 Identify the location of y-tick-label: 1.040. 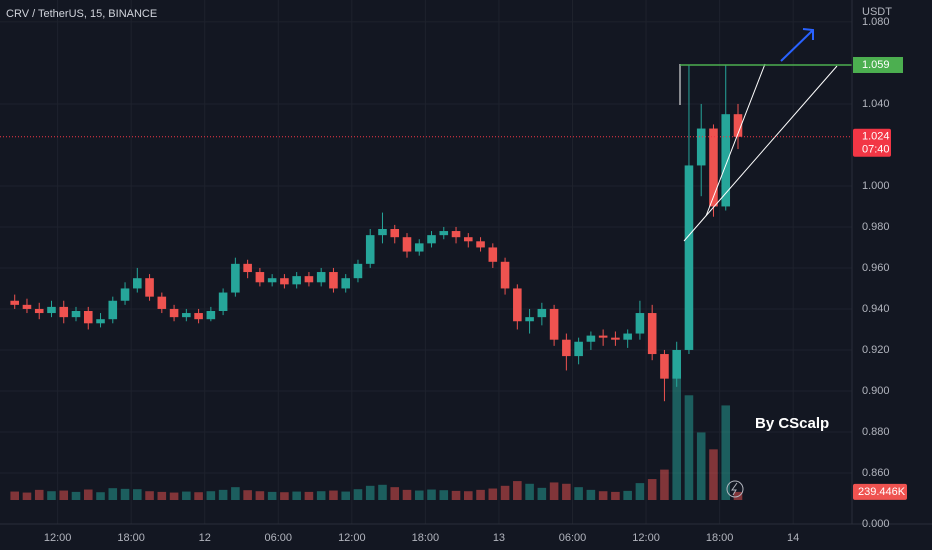
(876, 104).